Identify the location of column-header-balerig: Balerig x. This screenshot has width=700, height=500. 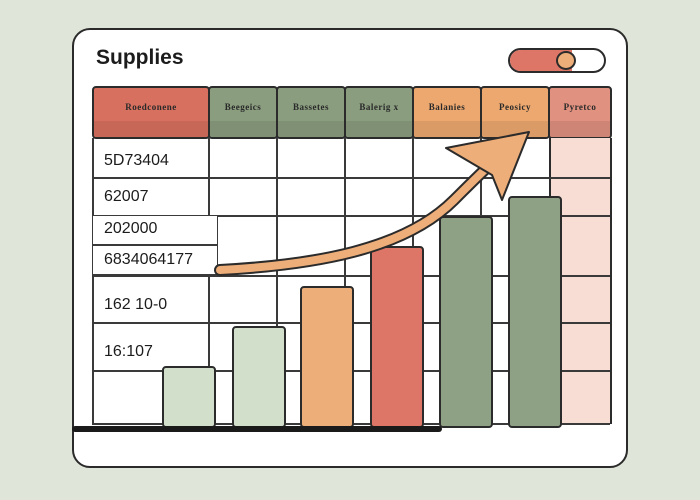
(379, 112).